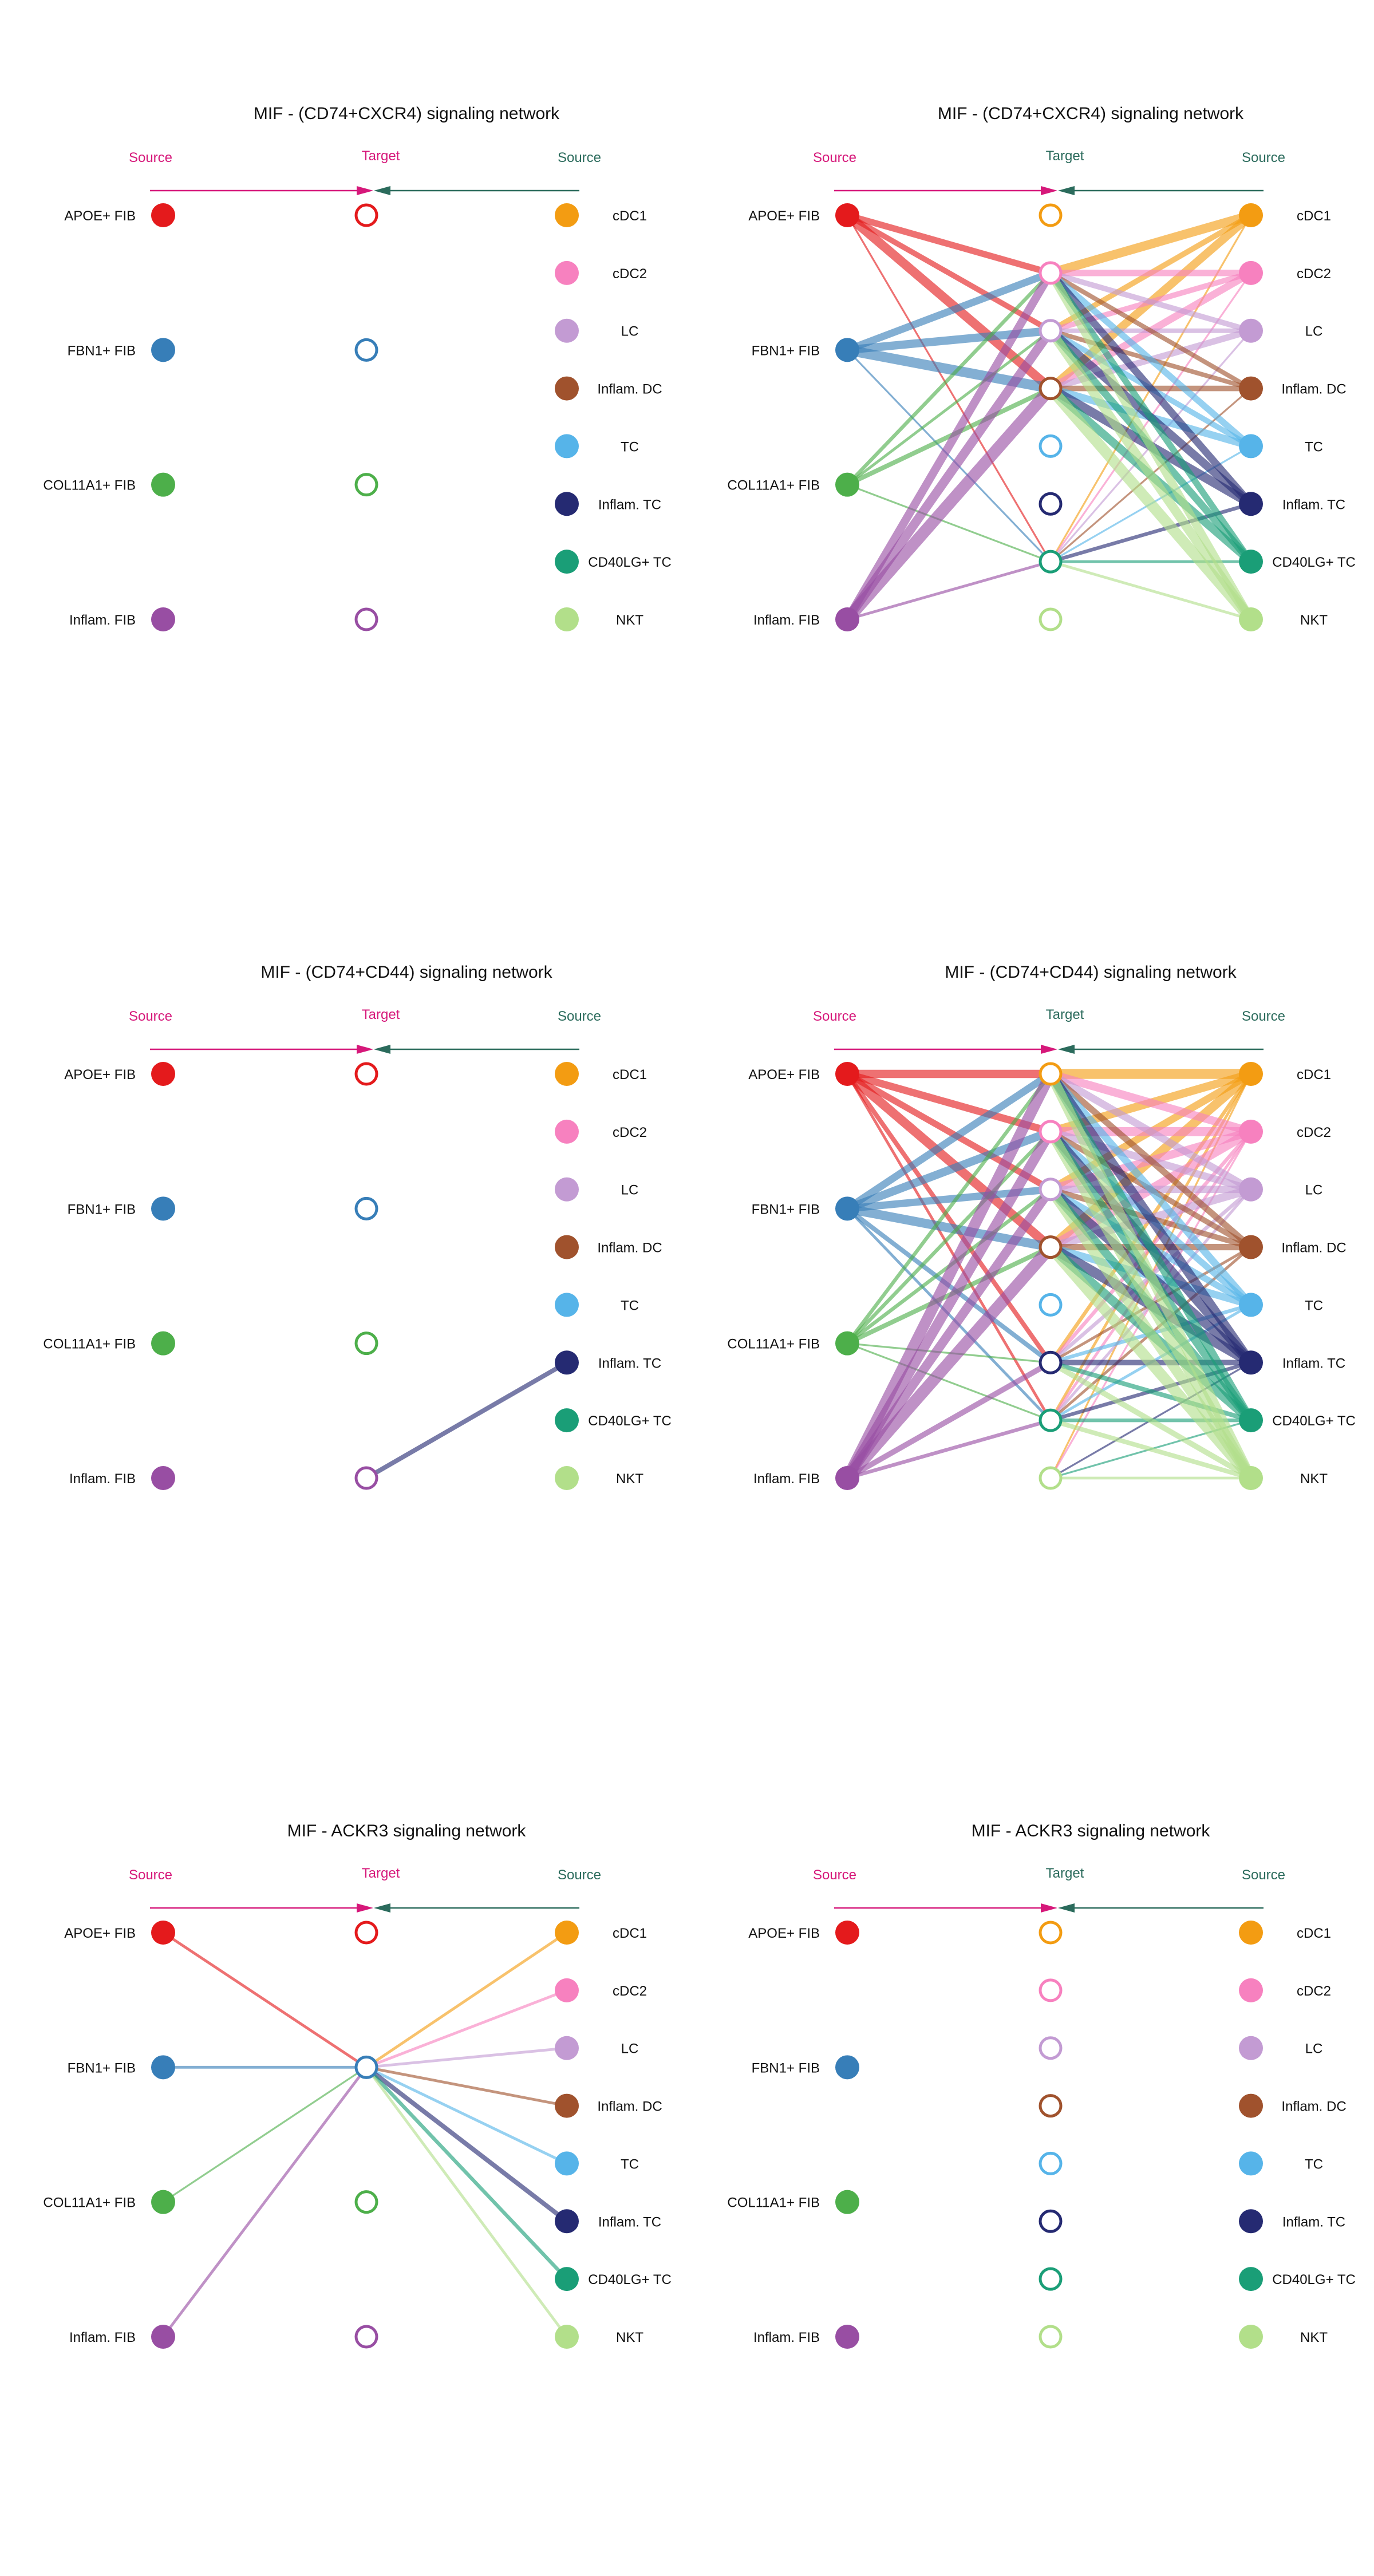 The width and height of the screenshot is (1374, 2576). I want to click on target-node-apoe-fib, so click(366, 1074).